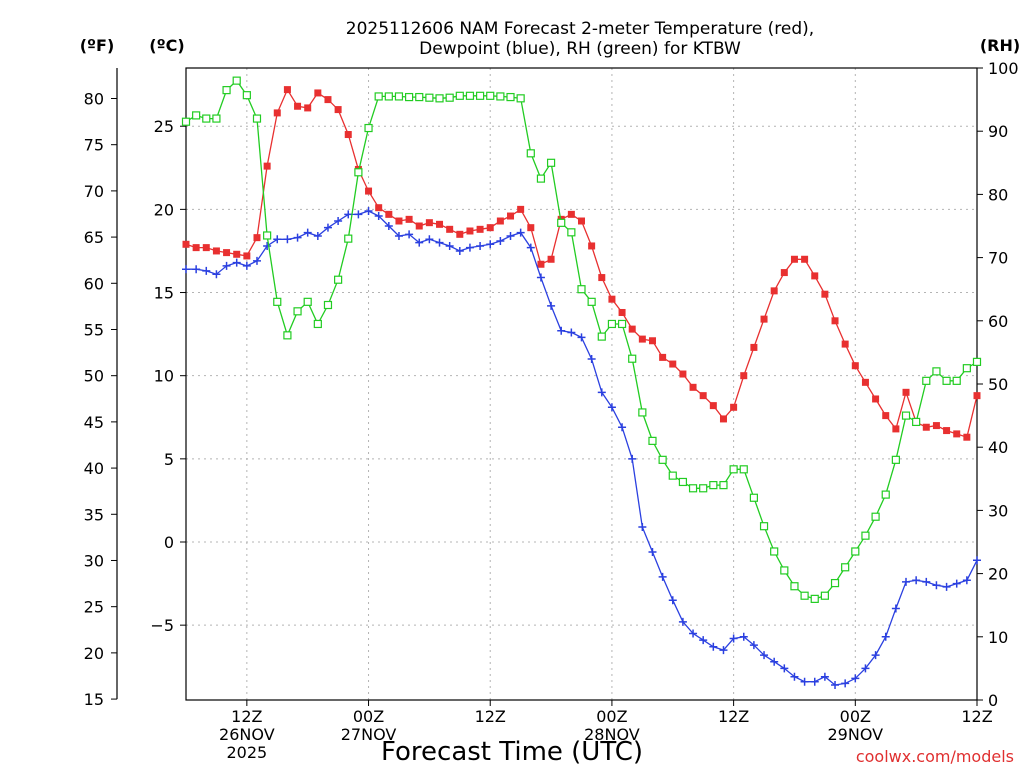  What do you see at coordinates (998, 258) in the screenshot?
I see `rh-tick-label: 70` at bounding box center [998, 258].